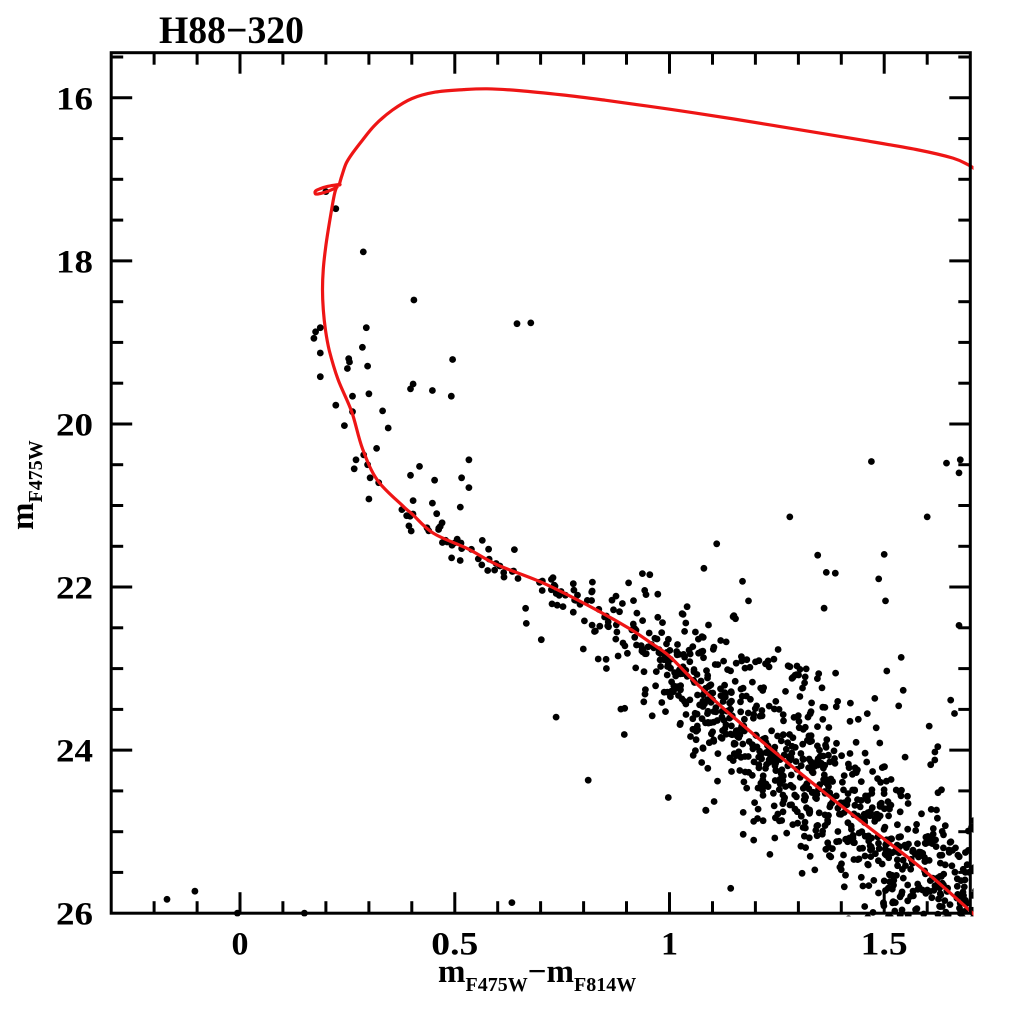  Describe the element at coordinates (74, 99) in the screenshot. I see `svg-text: 16` at that location.